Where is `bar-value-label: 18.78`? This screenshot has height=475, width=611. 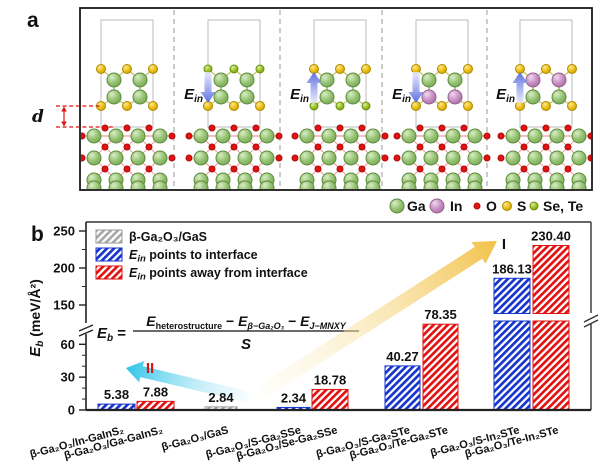
bar-value-label: 18.78 is located at coordinates (330, 379).